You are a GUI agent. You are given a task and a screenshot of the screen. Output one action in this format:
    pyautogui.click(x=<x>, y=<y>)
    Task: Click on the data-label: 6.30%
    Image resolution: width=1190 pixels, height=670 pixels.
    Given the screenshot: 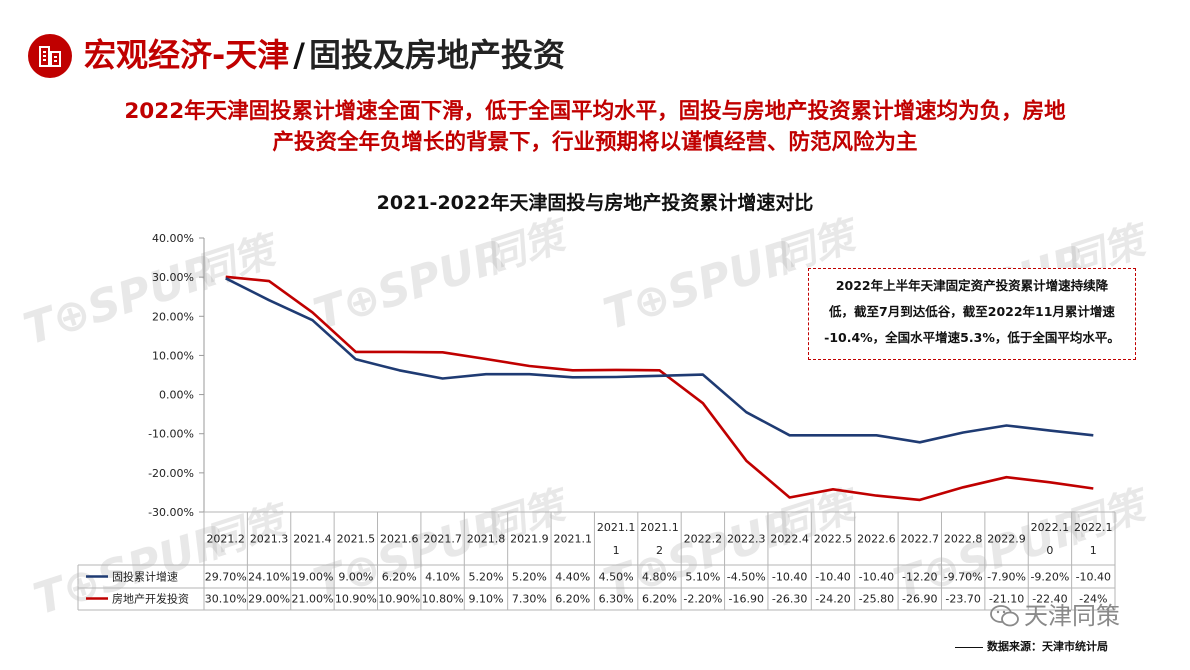 What is the action you would take?
    pyautogui.click(x=616, y=599)
    